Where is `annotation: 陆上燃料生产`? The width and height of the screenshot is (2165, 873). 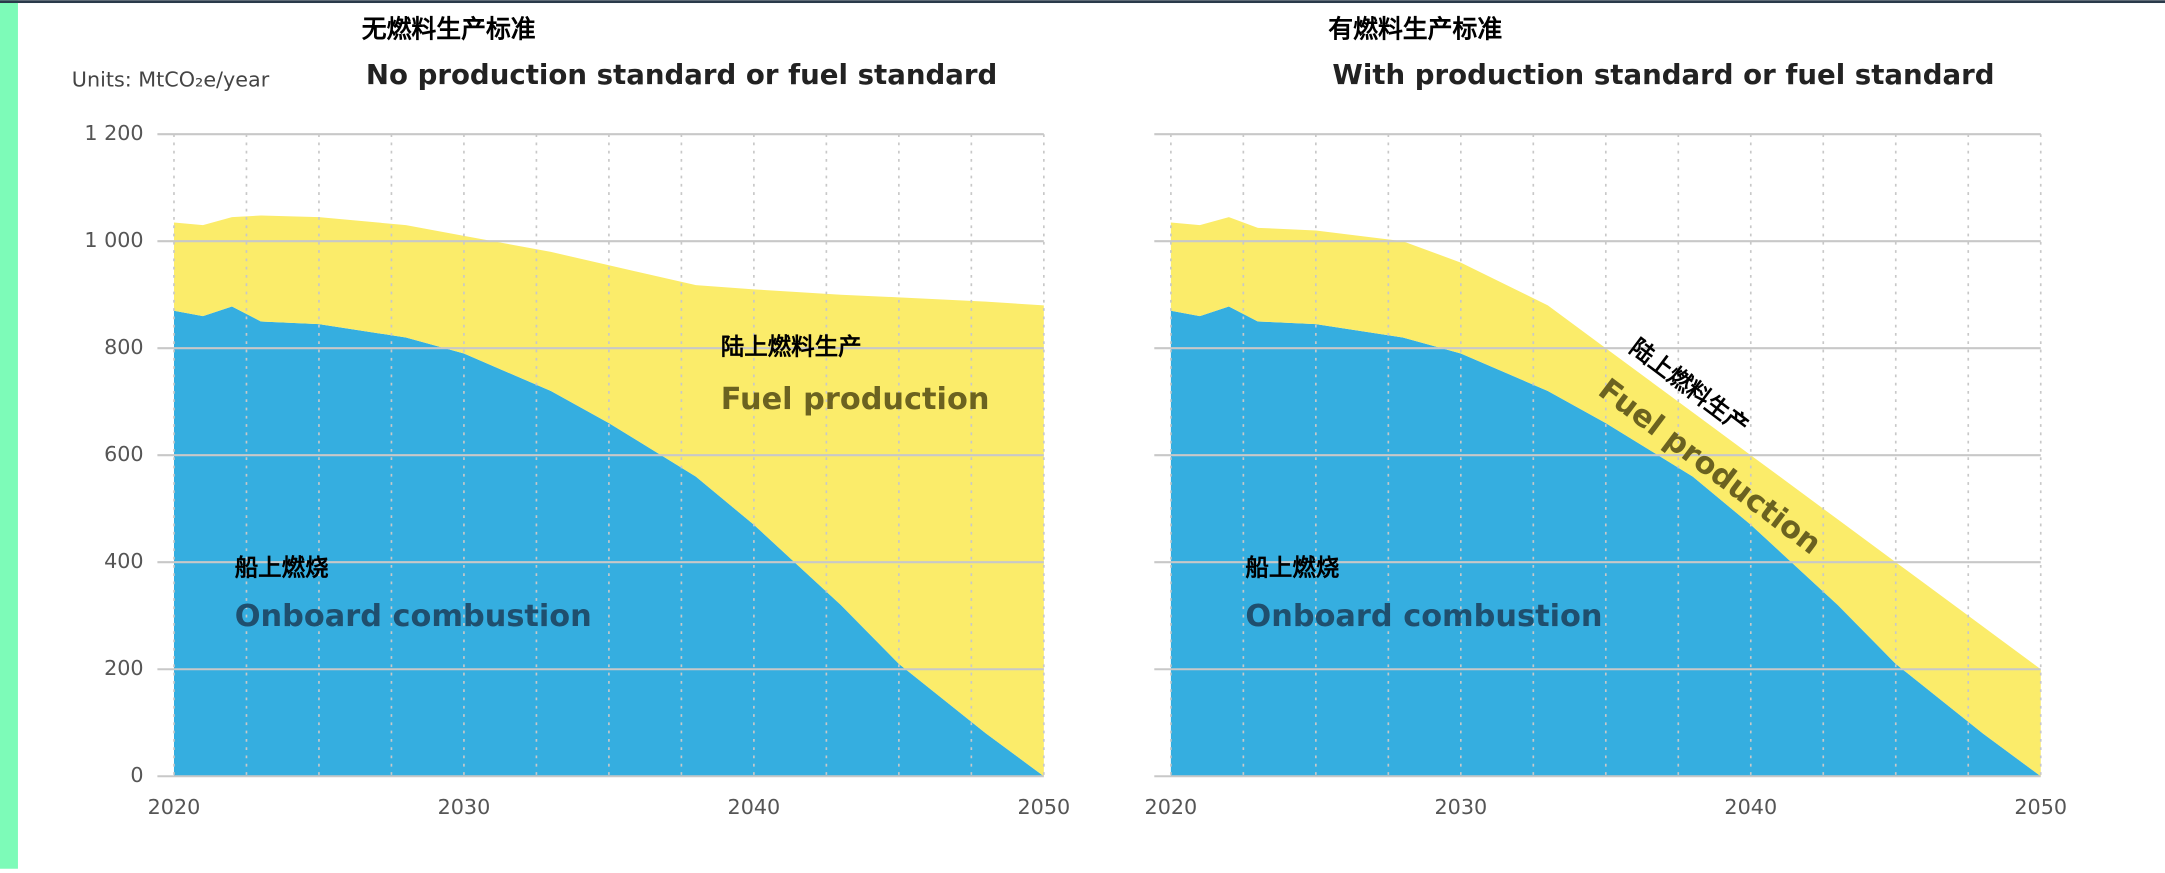
annotation: 陆上燃料生产 is located at coordinates (791, 347).